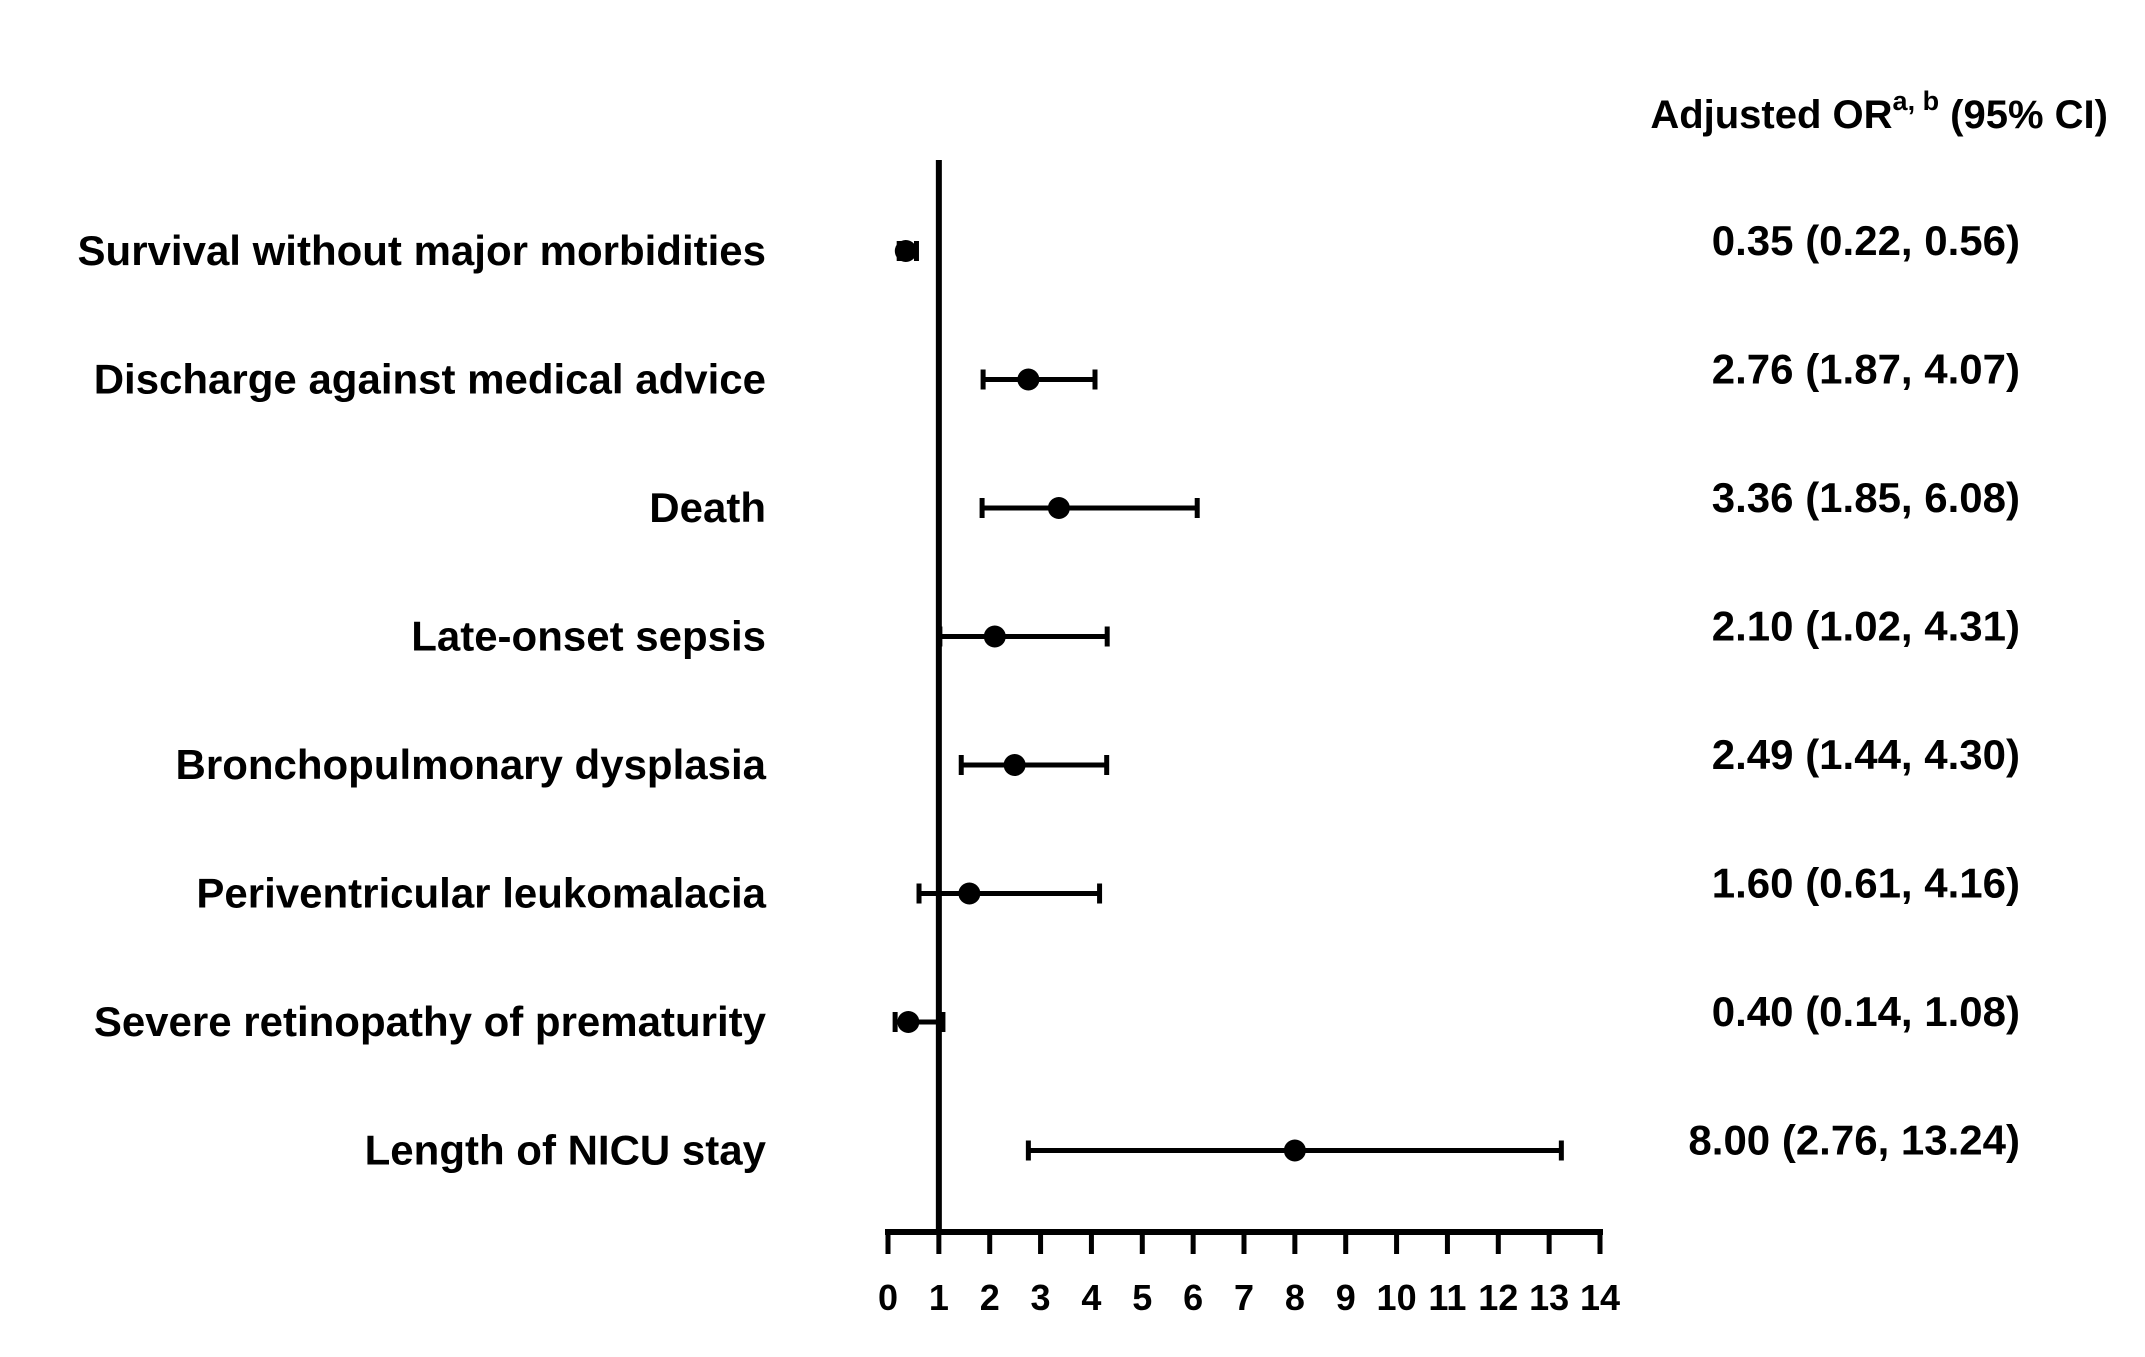  Describe the element at coordinates (1866, 883) in the screenshot. I see `estimate-text: 1.60 (0.61, 4.16)` at that location.